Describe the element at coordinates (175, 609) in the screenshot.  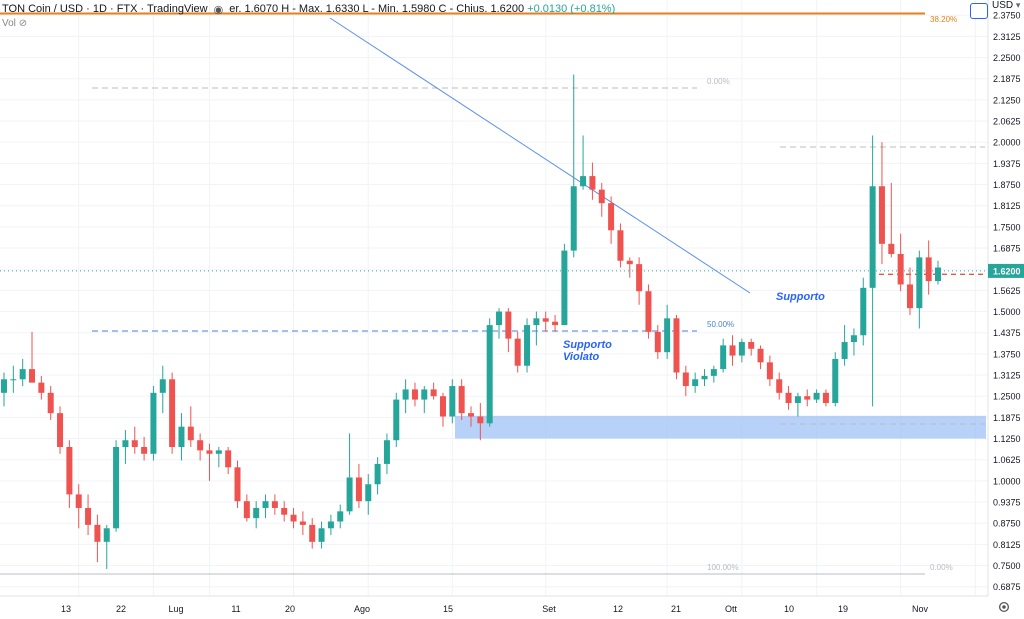
I see `x-tick-label: Lug` at that location.